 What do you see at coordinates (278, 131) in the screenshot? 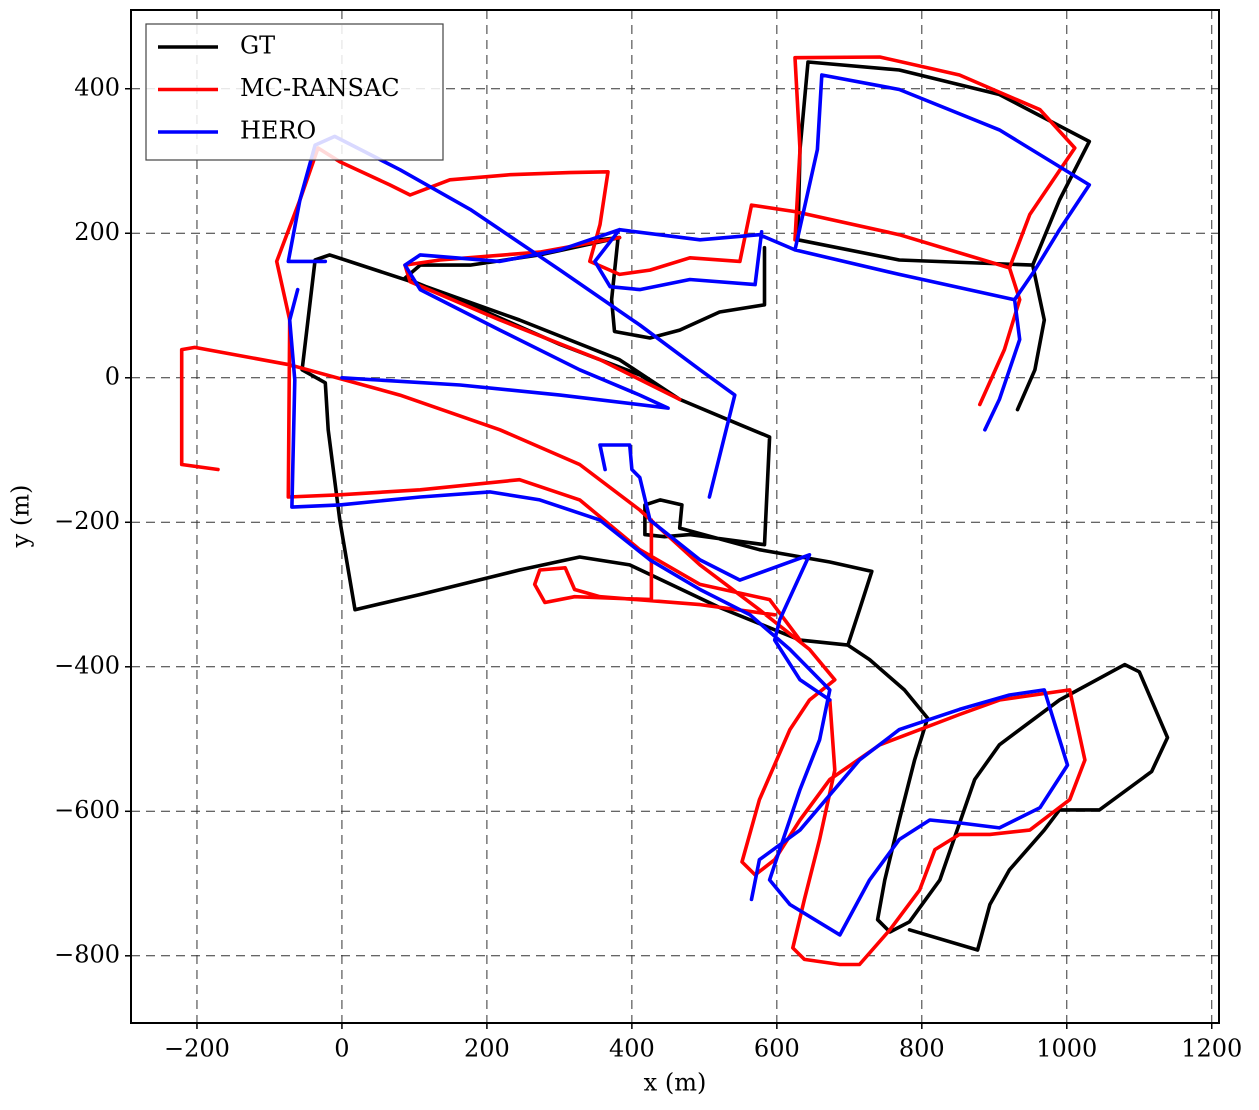
I see `legend-label: HERO` at bounding box center [278, 131].